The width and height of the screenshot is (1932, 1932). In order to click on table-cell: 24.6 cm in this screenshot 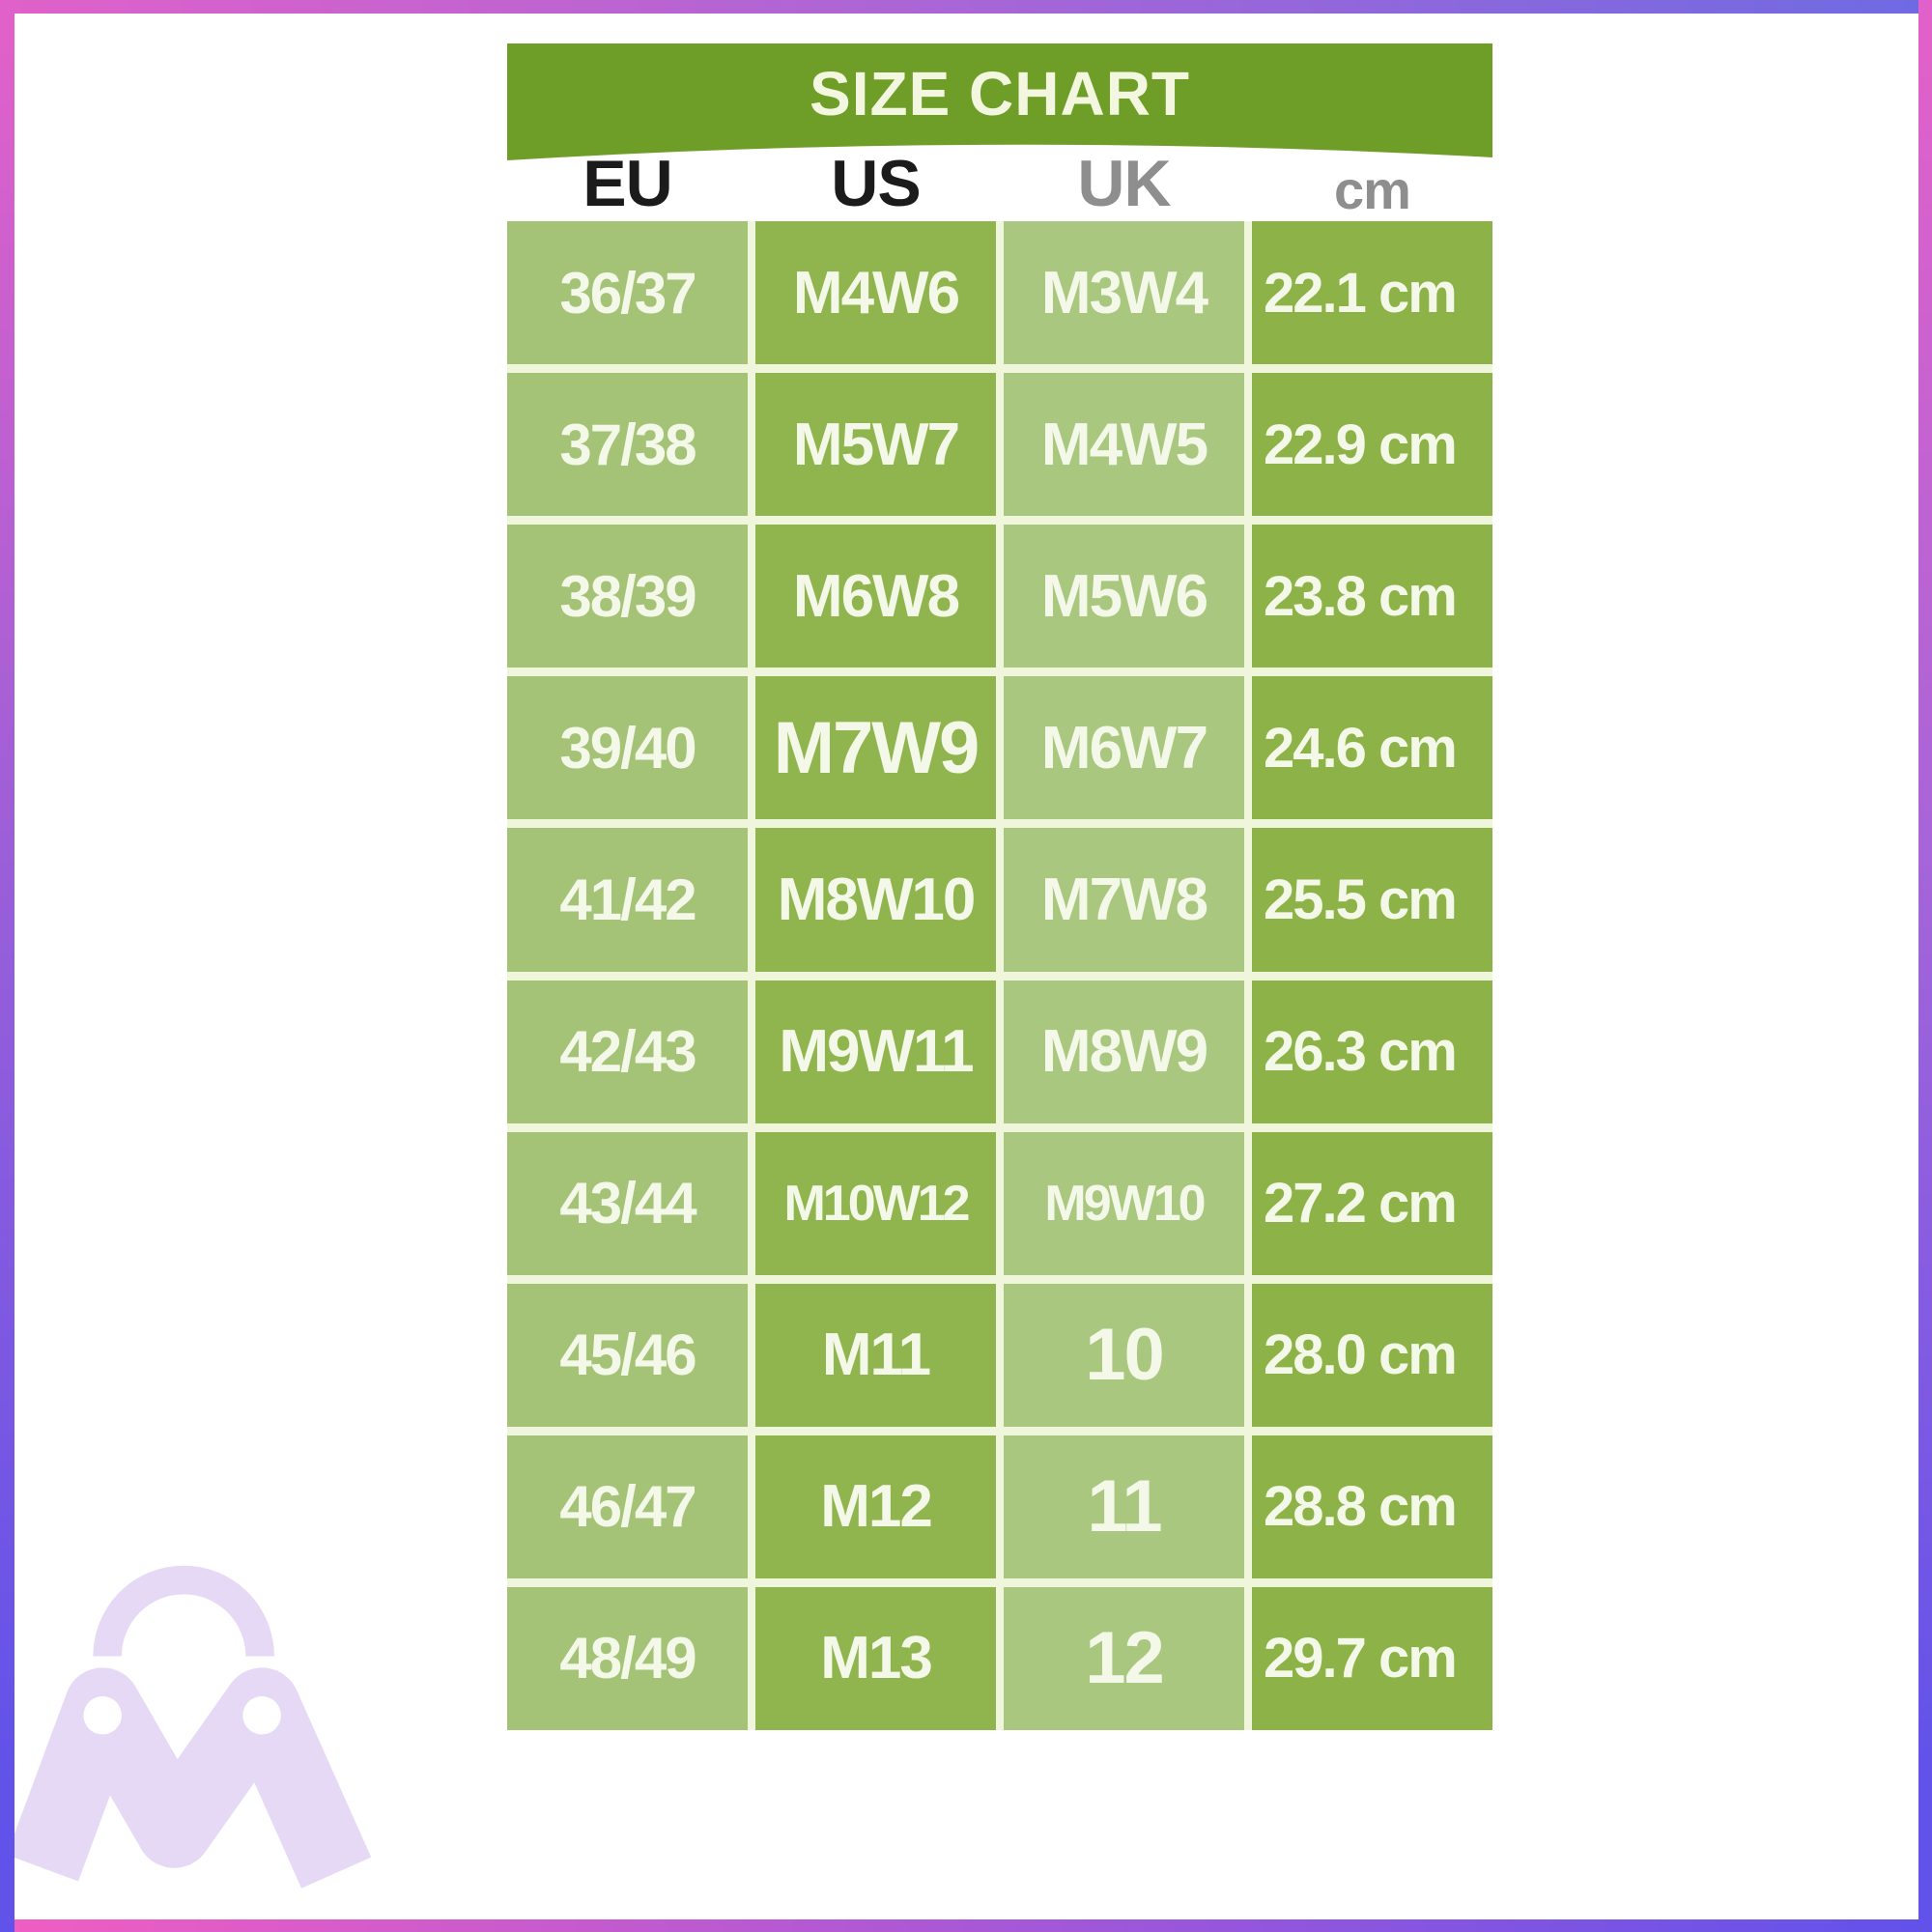, I will do `click(1372, 748)`.